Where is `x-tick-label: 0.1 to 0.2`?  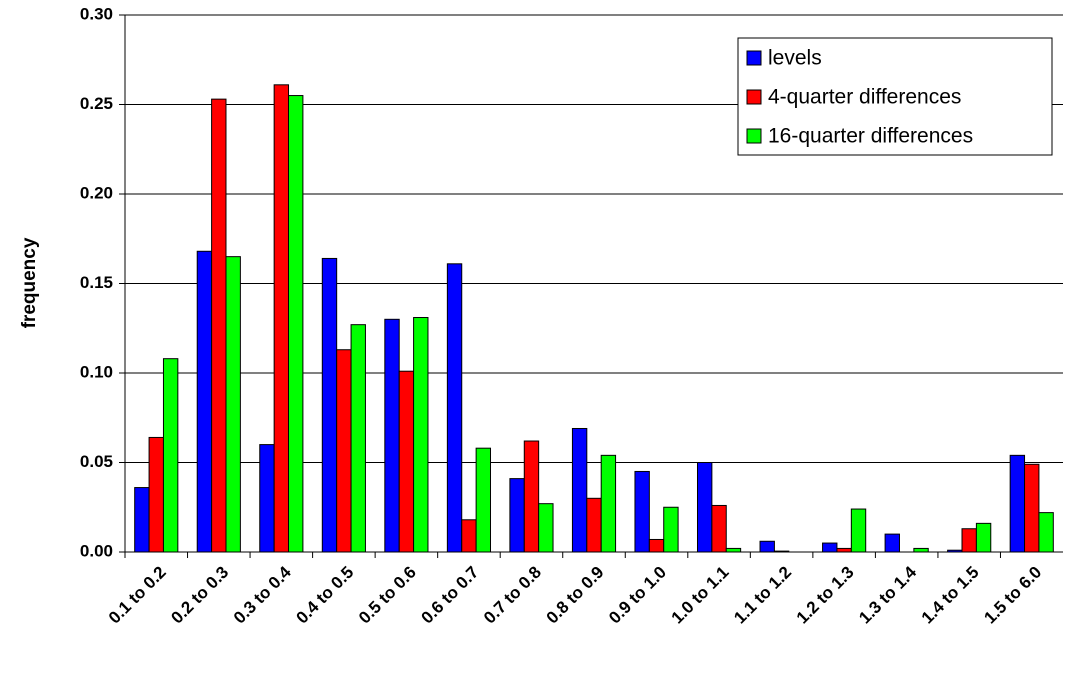 x-tick-label: 0.1 to 0.2 is located at coordinates (137, 595).